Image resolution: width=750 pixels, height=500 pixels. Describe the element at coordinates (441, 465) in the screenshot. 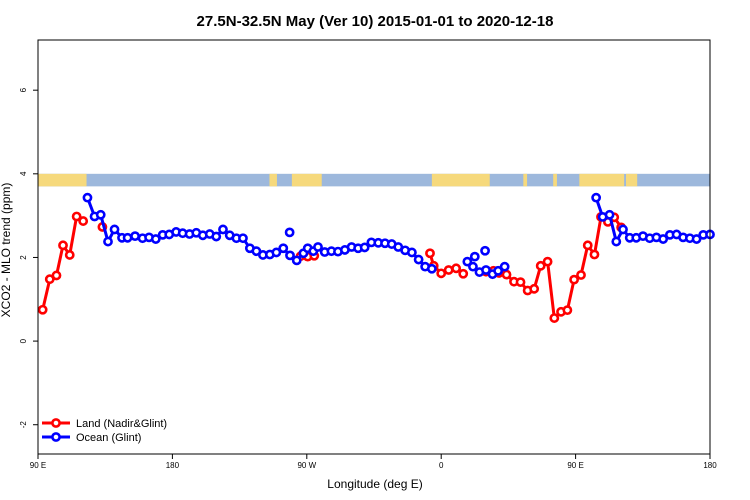

I see `x-tick-label-3: 0` at that location.